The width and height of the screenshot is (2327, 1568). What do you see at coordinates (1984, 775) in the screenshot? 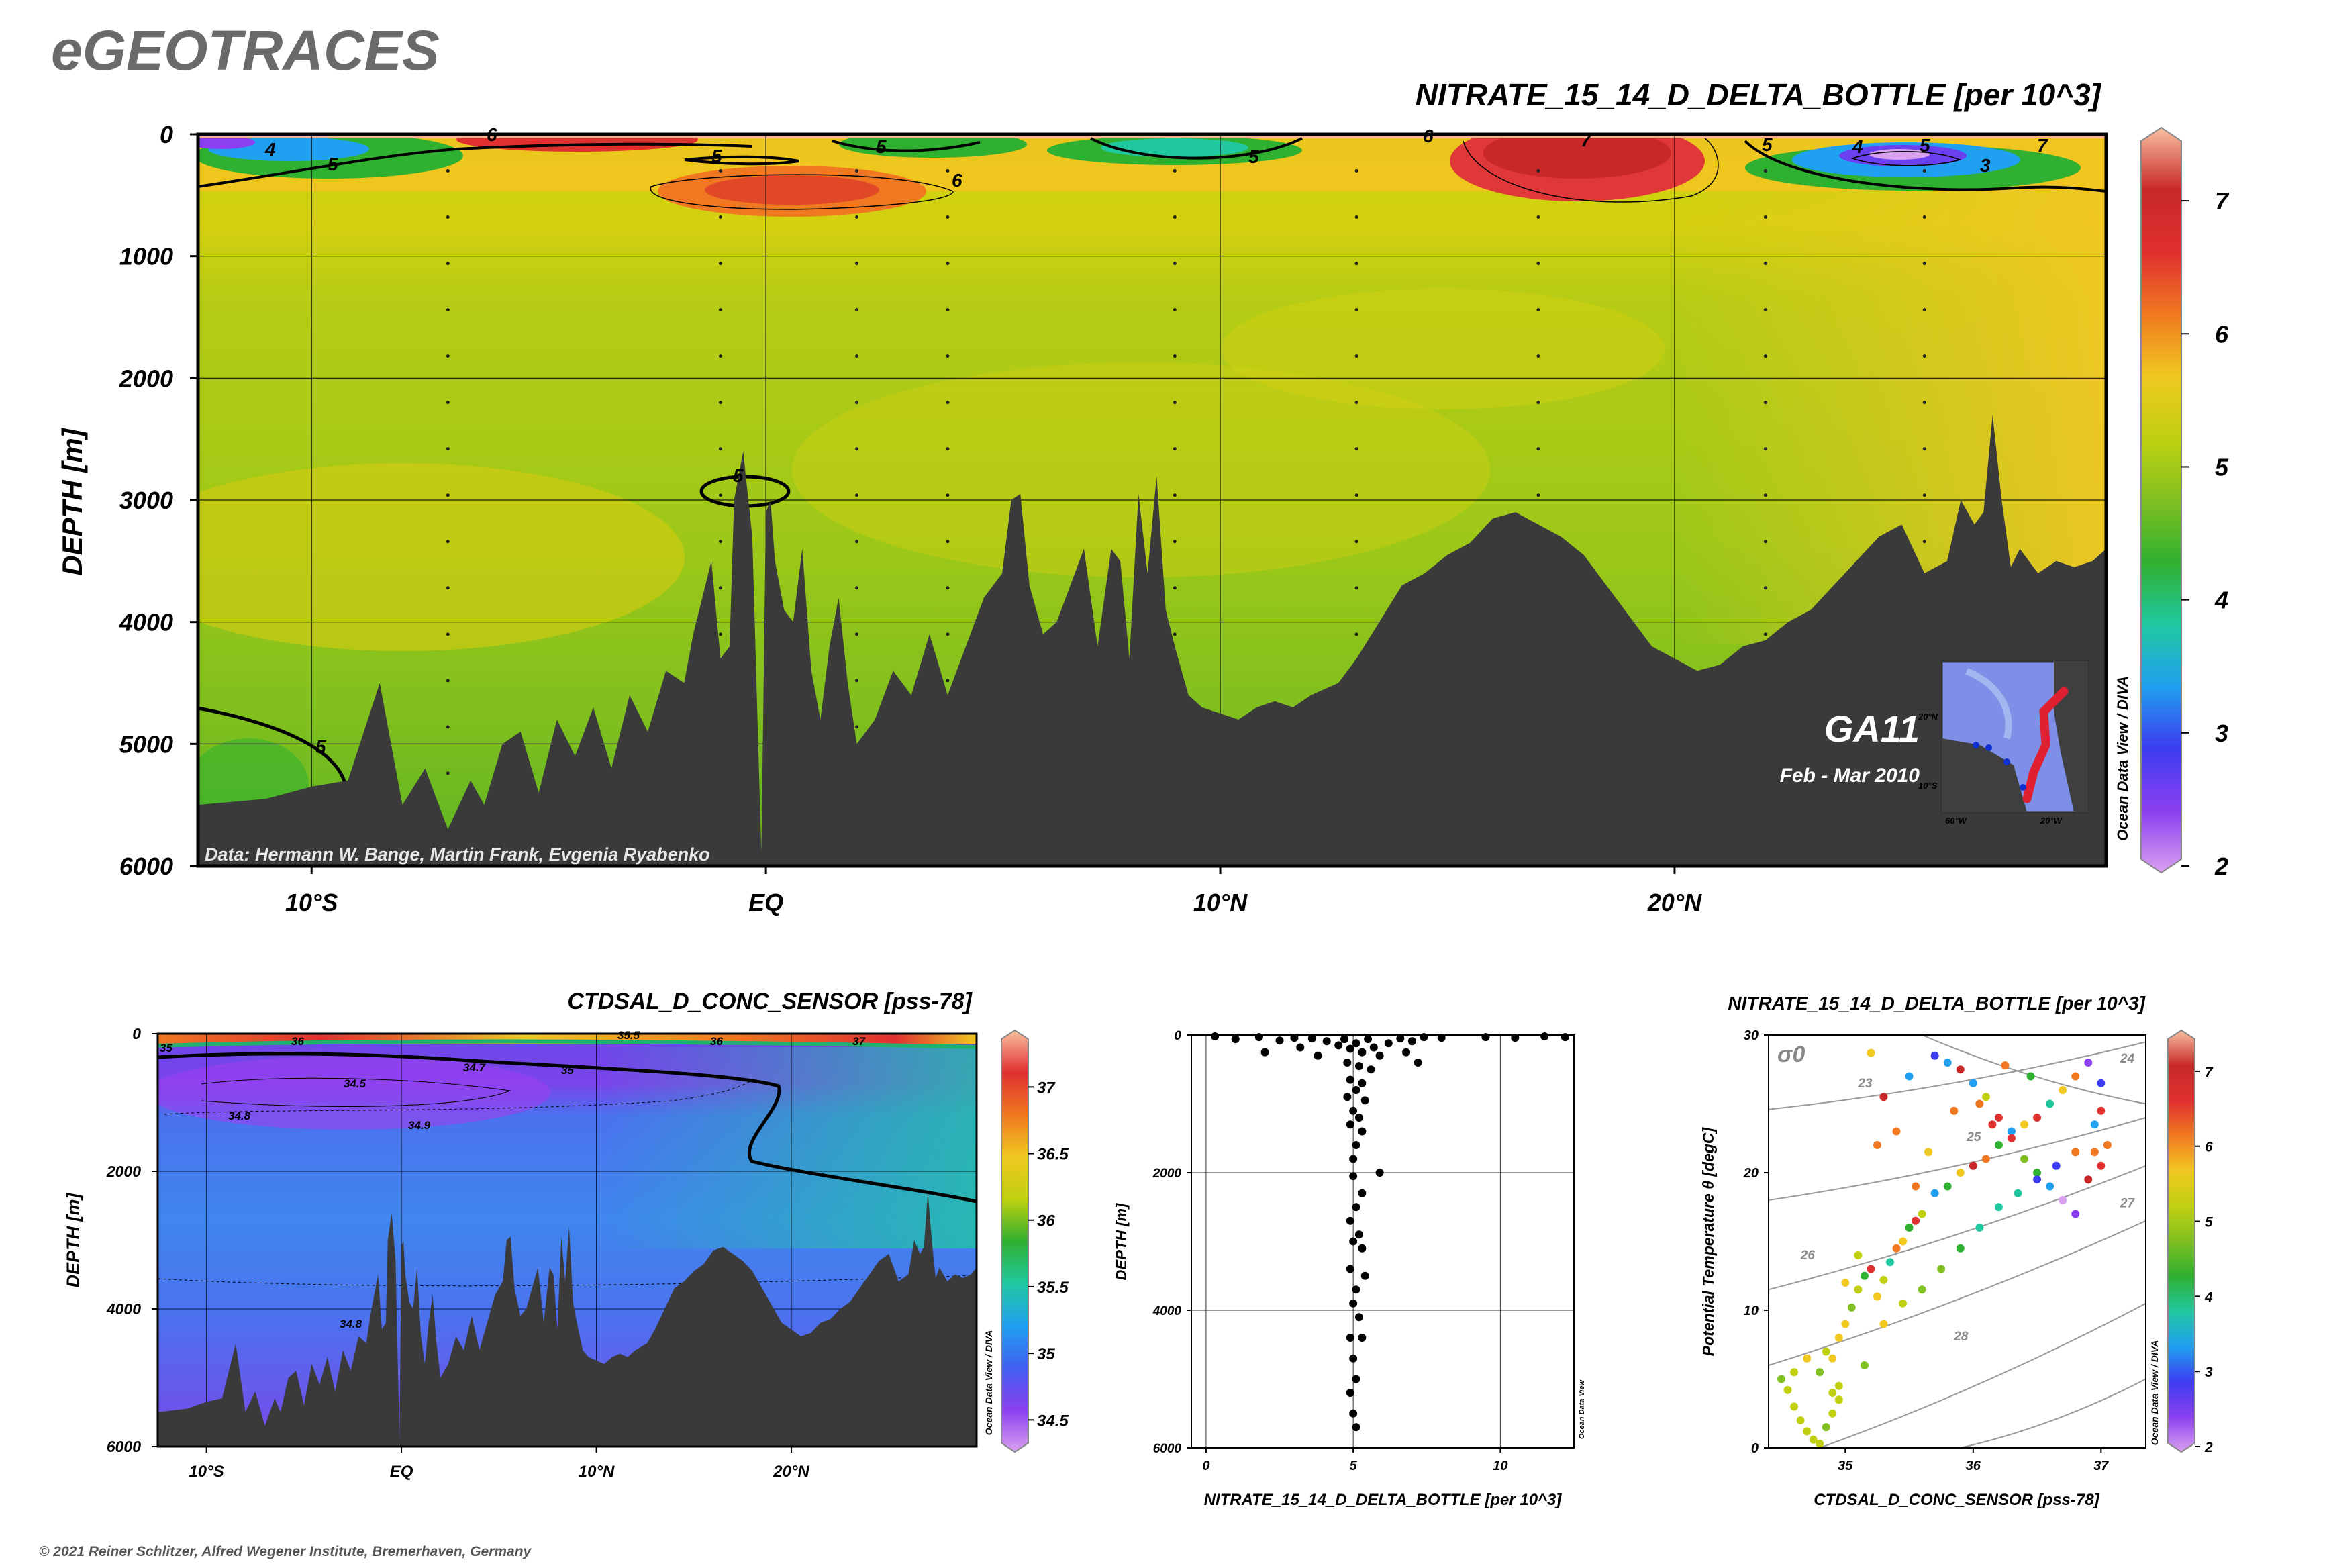
I see `inset-south-america` at bounding box center [1984, 775].